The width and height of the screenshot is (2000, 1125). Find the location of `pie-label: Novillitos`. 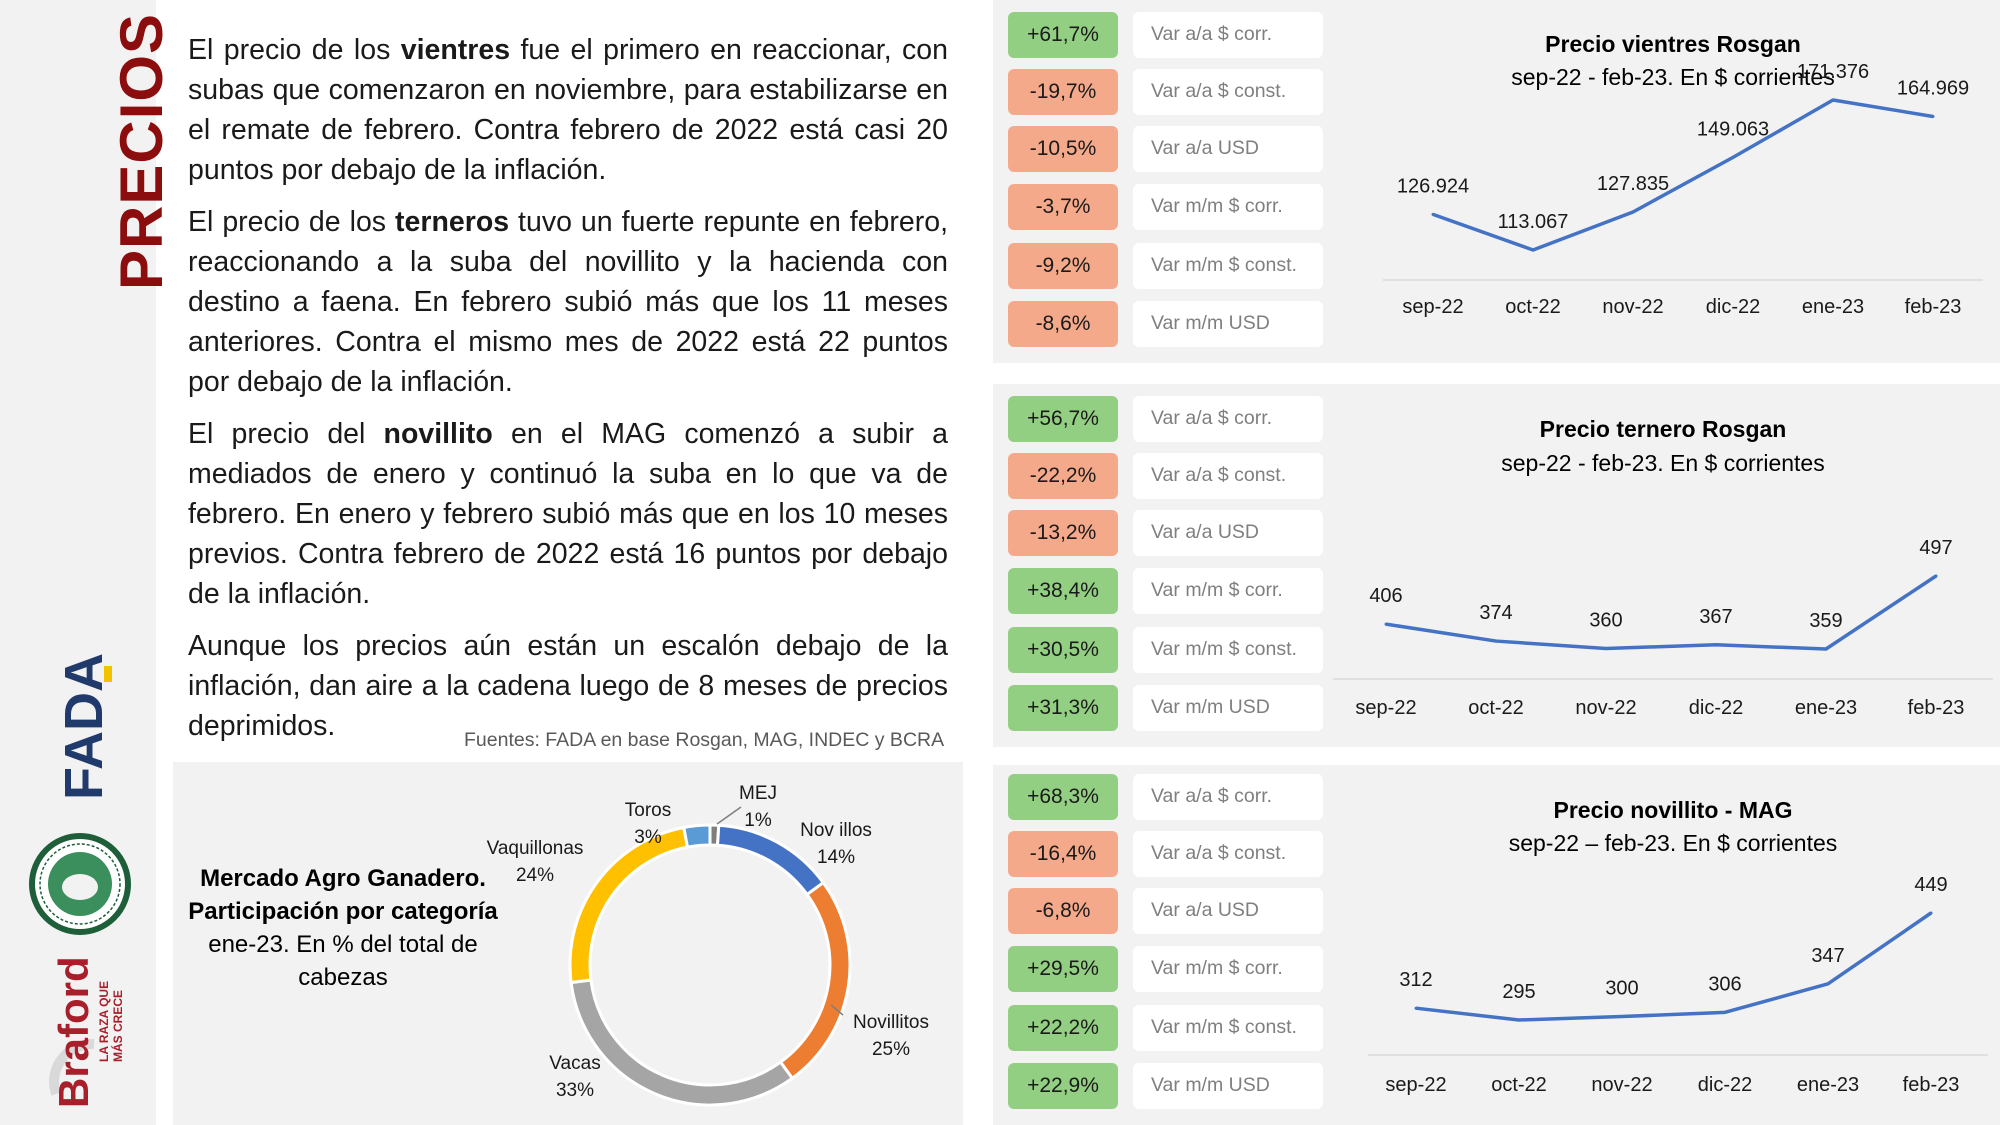

pie-label: Novillitos is located at coordinates (891, 1022).